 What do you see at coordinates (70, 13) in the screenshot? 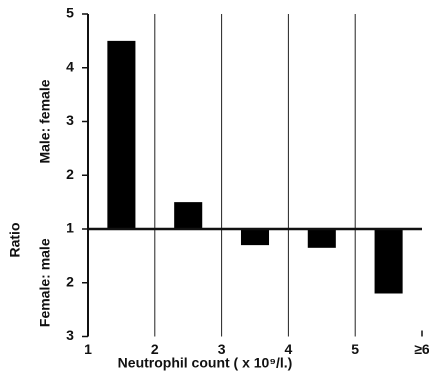
I see `y-tick-label: 5` at bounding box center [70, 13].